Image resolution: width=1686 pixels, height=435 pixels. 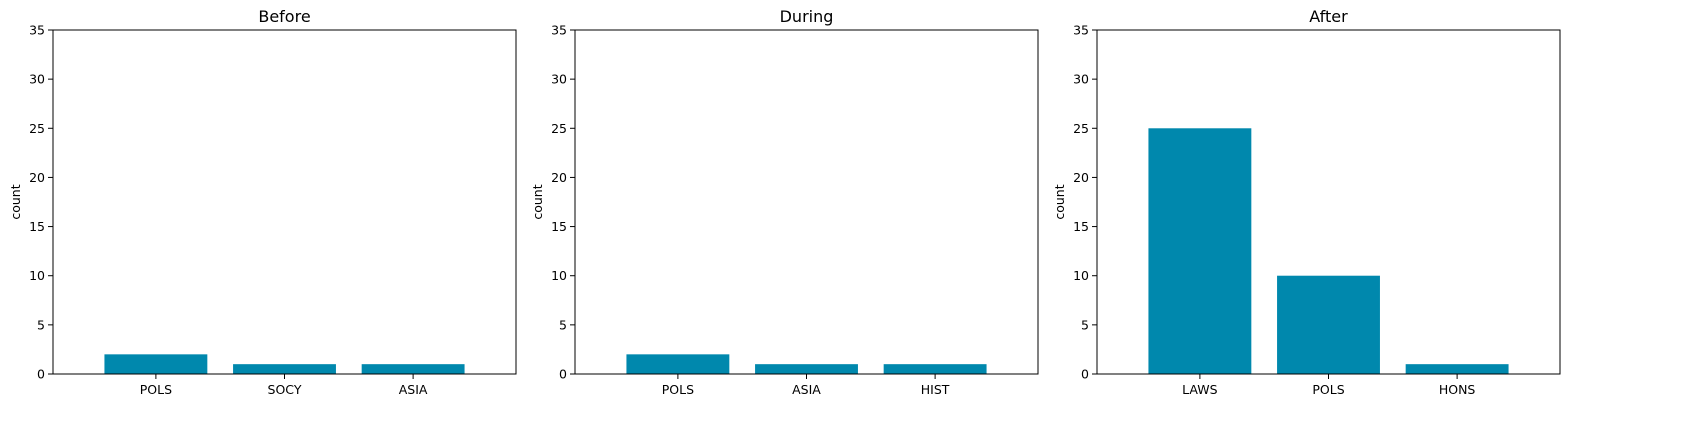 What do you see at coordinates (1199, 389) in the screenshot?
I see `x-tick-label: LAWS` at bounding box center [1199, 389].